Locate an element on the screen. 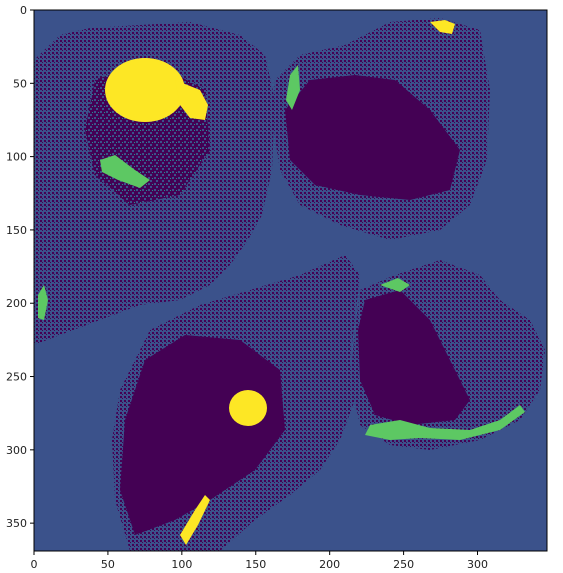 This screenshot has width=563, height=573. tissue-core-lower-middle is located at coordinates (202, 435).